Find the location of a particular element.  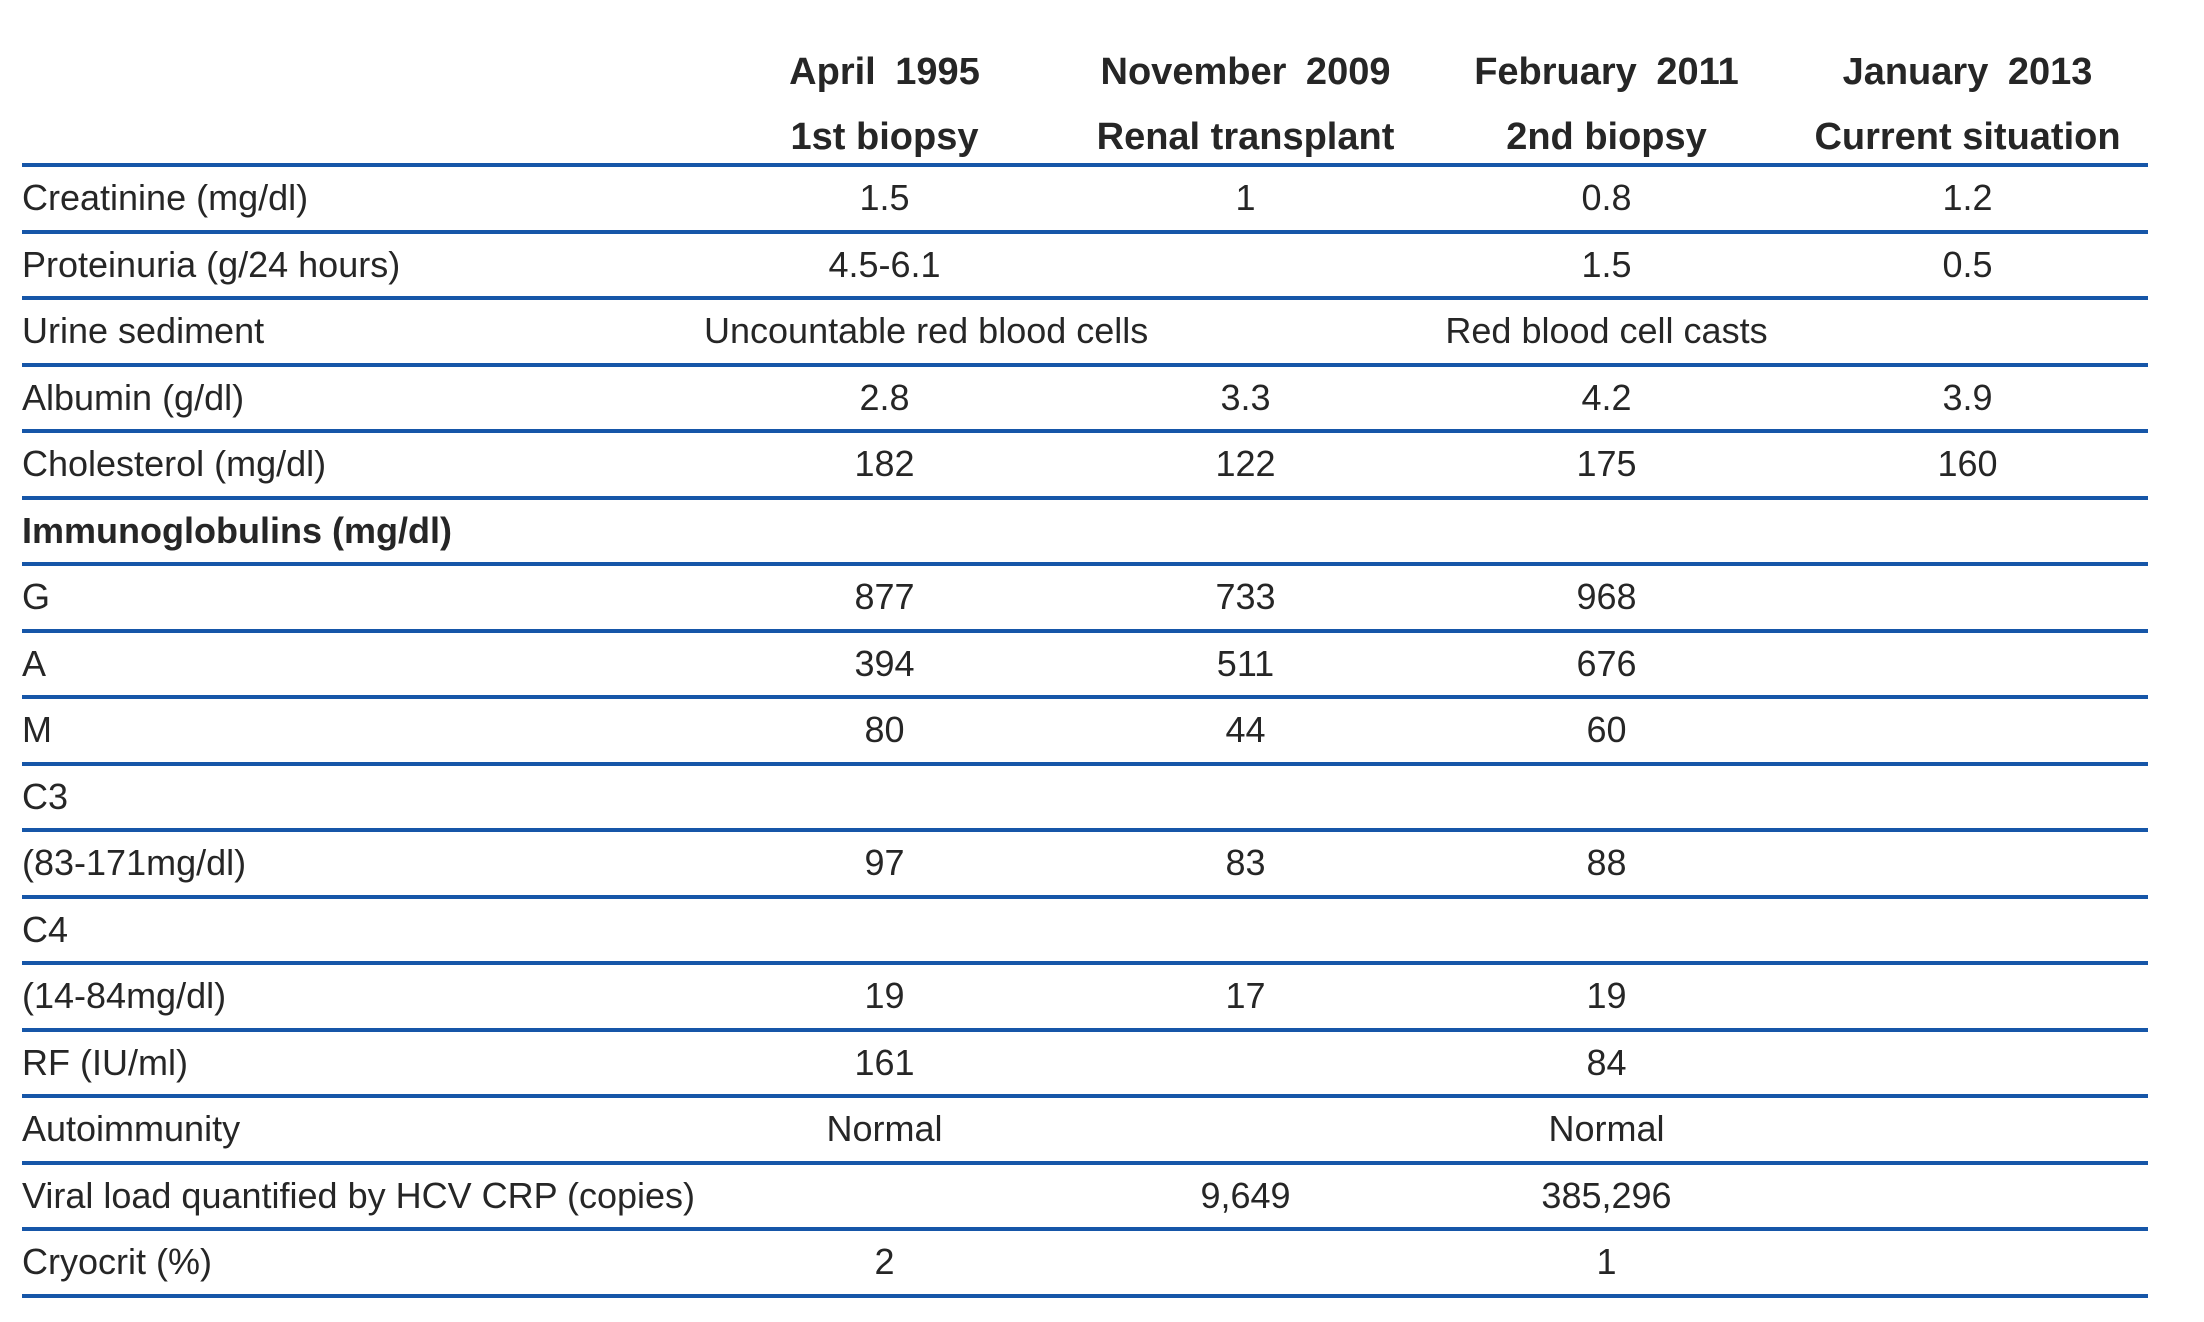

table-row: Autoimmunity Normal Normal is located at coordinates (1085, 1130).